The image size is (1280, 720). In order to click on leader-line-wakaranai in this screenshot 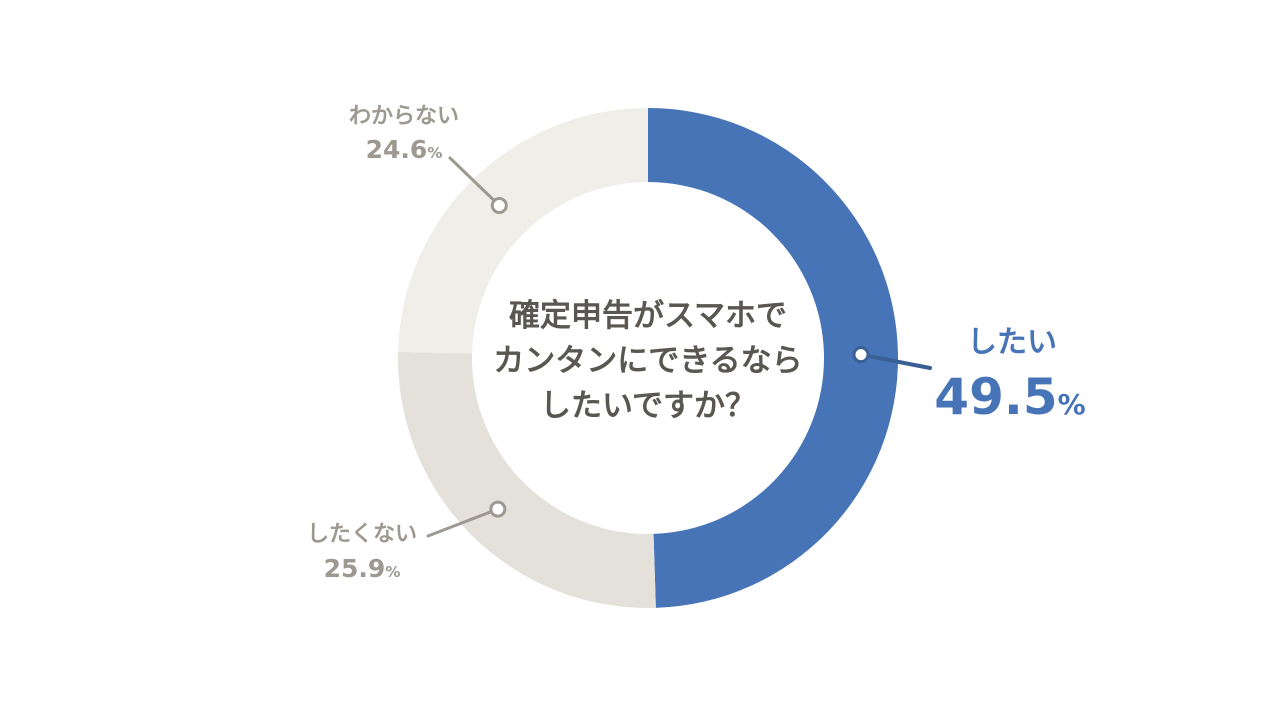, I will do `click(474, 182)`.